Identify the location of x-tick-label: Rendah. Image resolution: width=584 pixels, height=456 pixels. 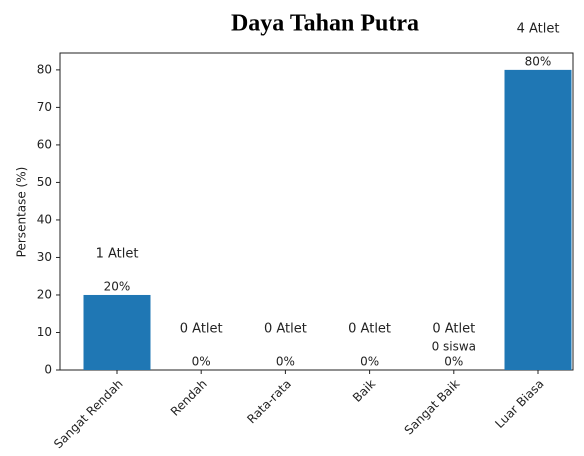
(189, 398).